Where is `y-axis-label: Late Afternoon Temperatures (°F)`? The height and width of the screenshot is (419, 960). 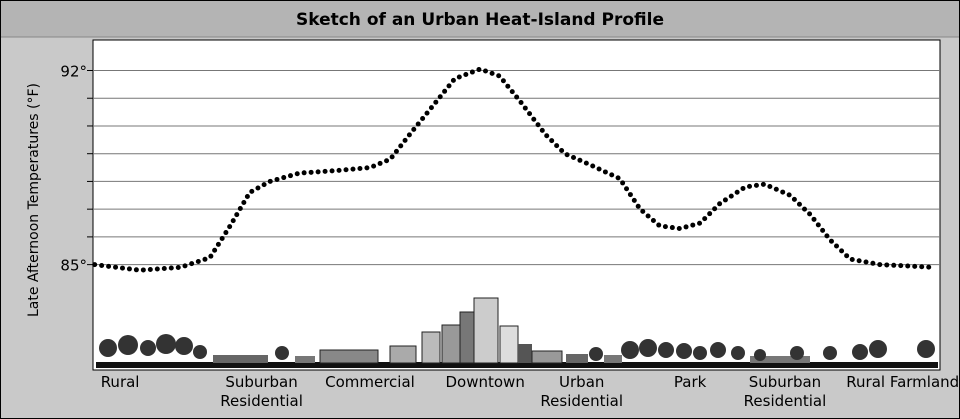 y-axis-label: Late Afternoon Temperatures (°F) is located at coordinates (34, 200).